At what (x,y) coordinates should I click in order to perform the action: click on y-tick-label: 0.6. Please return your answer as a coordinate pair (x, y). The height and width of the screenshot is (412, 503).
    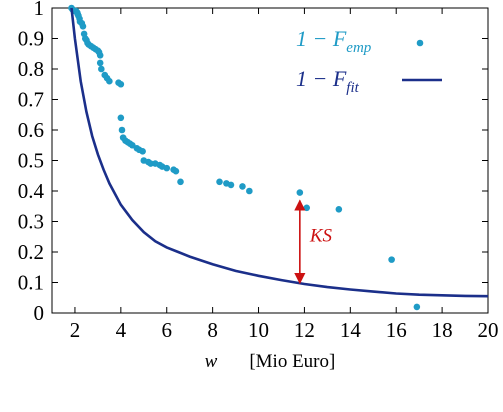
    Looking at the image, I should click on (31, 130).